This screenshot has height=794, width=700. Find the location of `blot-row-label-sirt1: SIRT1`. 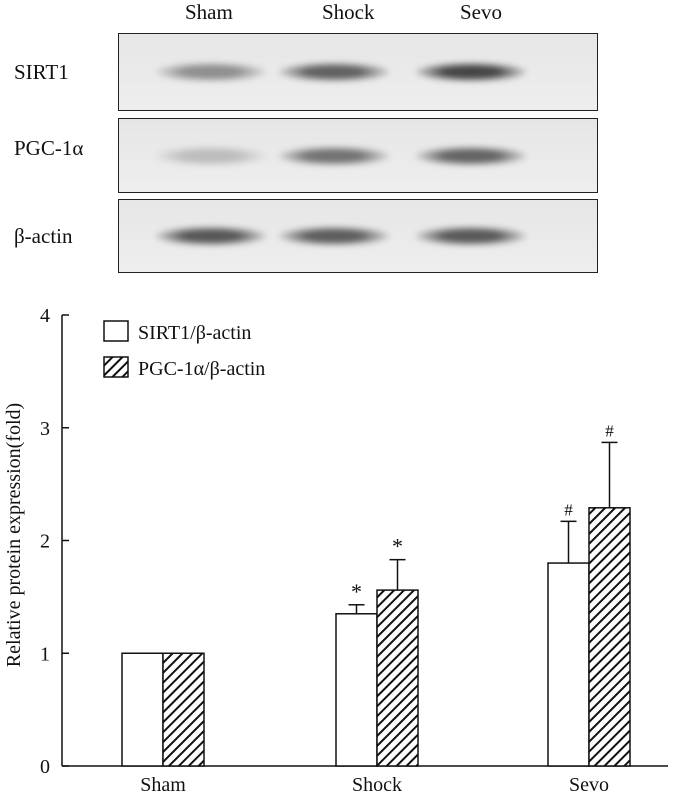

blot-row-label-sirt1: SIRT1 is located at coordinates (41, 72).